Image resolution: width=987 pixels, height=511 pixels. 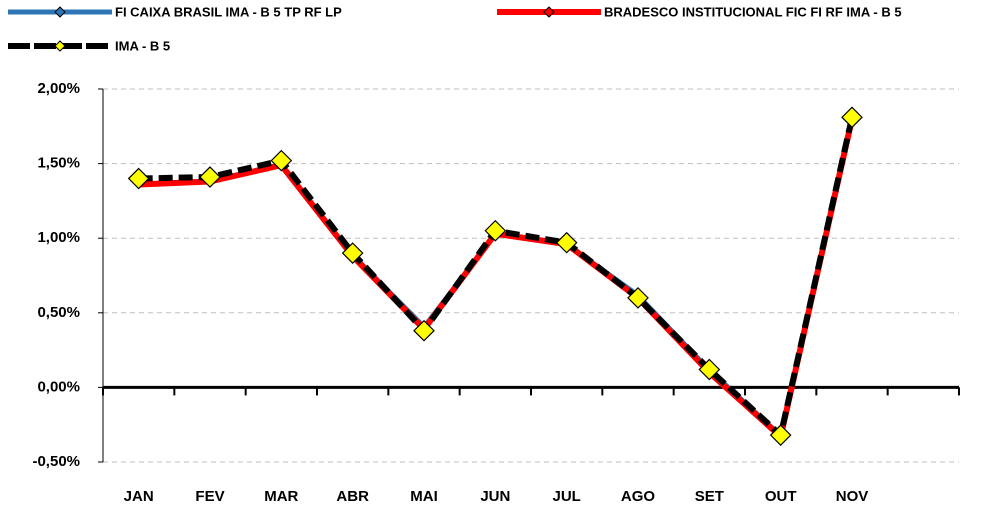 I want to click on y-tick-label: 0,50%, so click(x=58, y=312).